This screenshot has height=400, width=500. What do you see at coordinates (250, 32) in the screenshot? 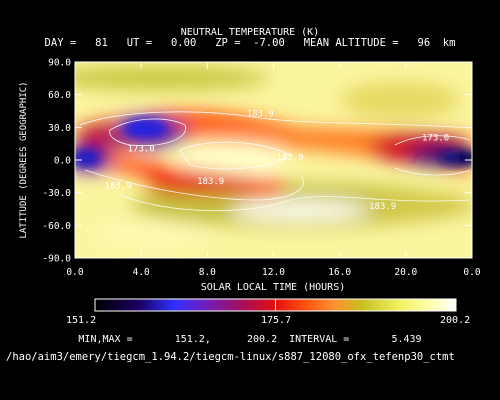
I see `chart-title: NEUTRAL TEMPERATURE (K)` at bounding box center [250, 32].